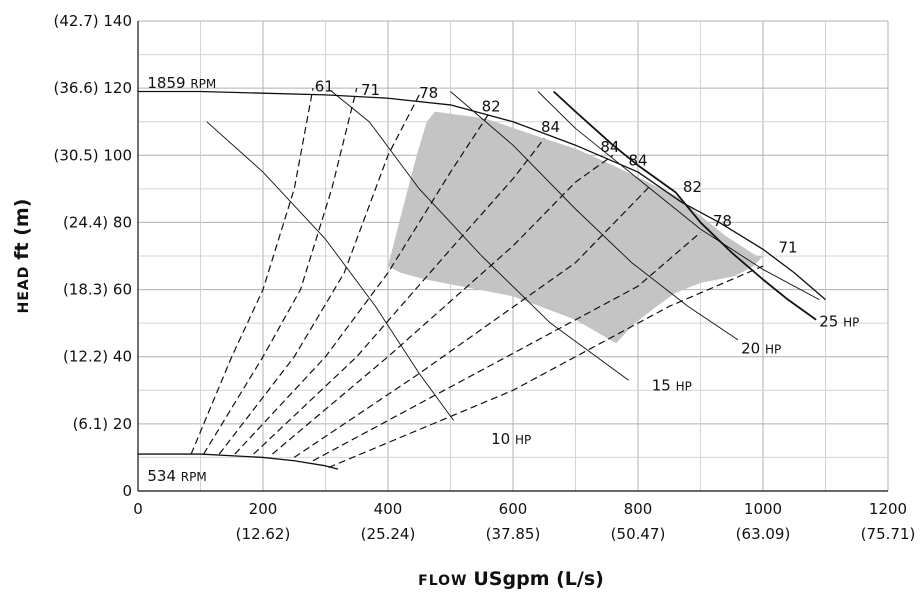 The height and width of the screenshot is (594, 924). I want to click on y-tick-label: (42.7) 140, so click(92, 21).